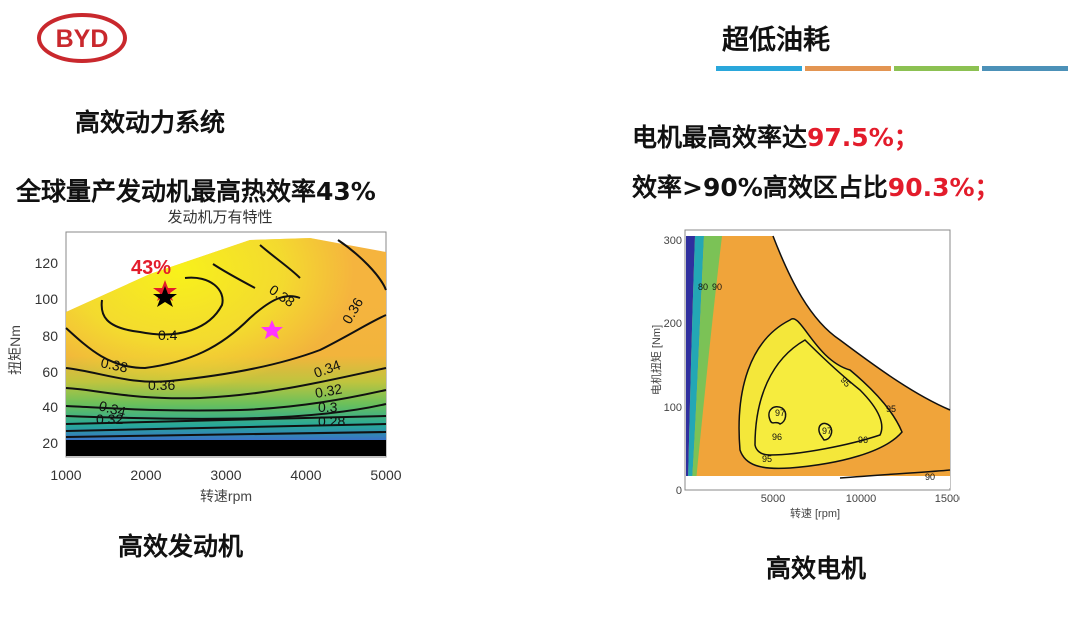  I want to click on svg-text: 0, so click(679, 491).